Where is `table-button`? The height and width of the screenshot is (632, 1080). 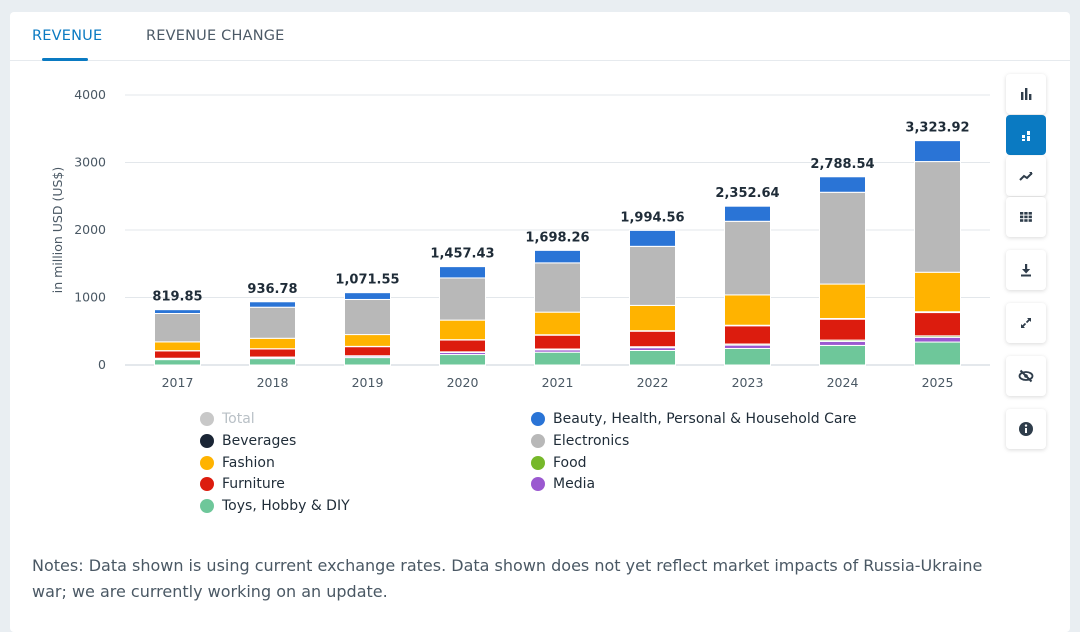 table-button is located at coordinates (1026, 217).